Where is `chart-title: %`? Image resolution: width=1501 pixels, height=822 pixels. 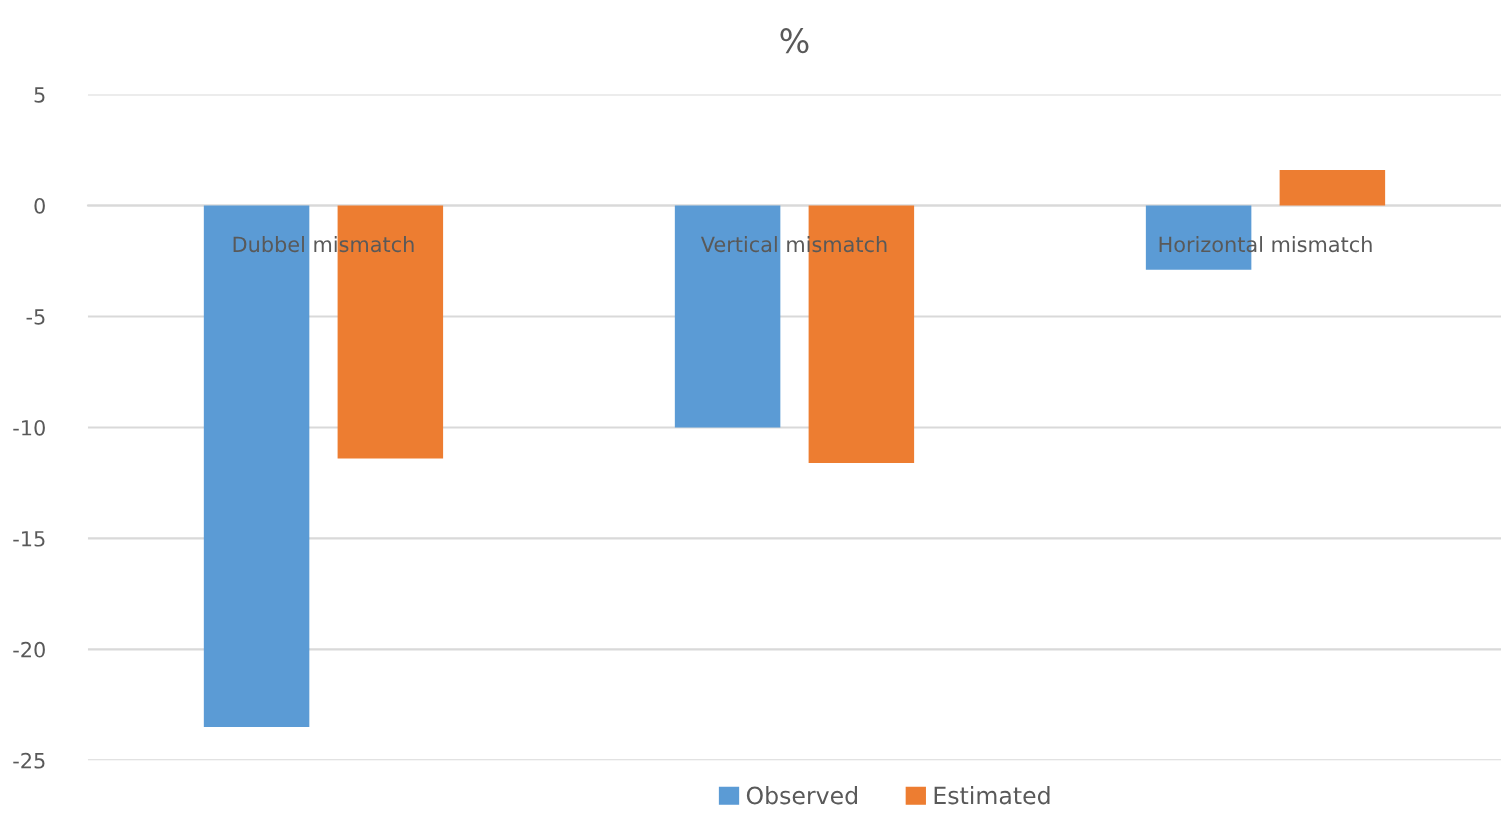
chart-title: % is located at coordinates (794, 41).